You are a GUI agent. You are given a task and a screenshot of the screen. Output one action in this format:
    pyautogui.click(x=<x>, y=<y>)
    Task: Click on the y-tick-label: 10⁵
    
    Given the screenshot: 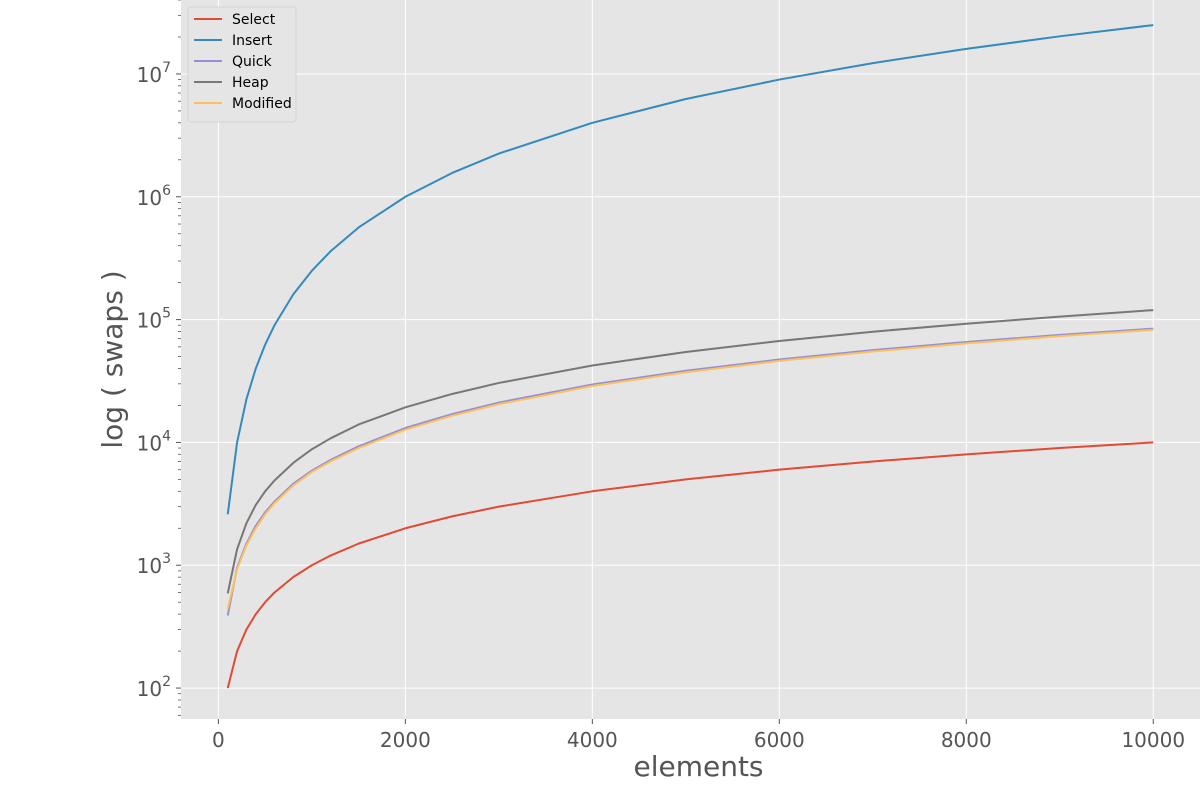 What is the action you would take?
    pyautogui.click(x=154, y=319)
    